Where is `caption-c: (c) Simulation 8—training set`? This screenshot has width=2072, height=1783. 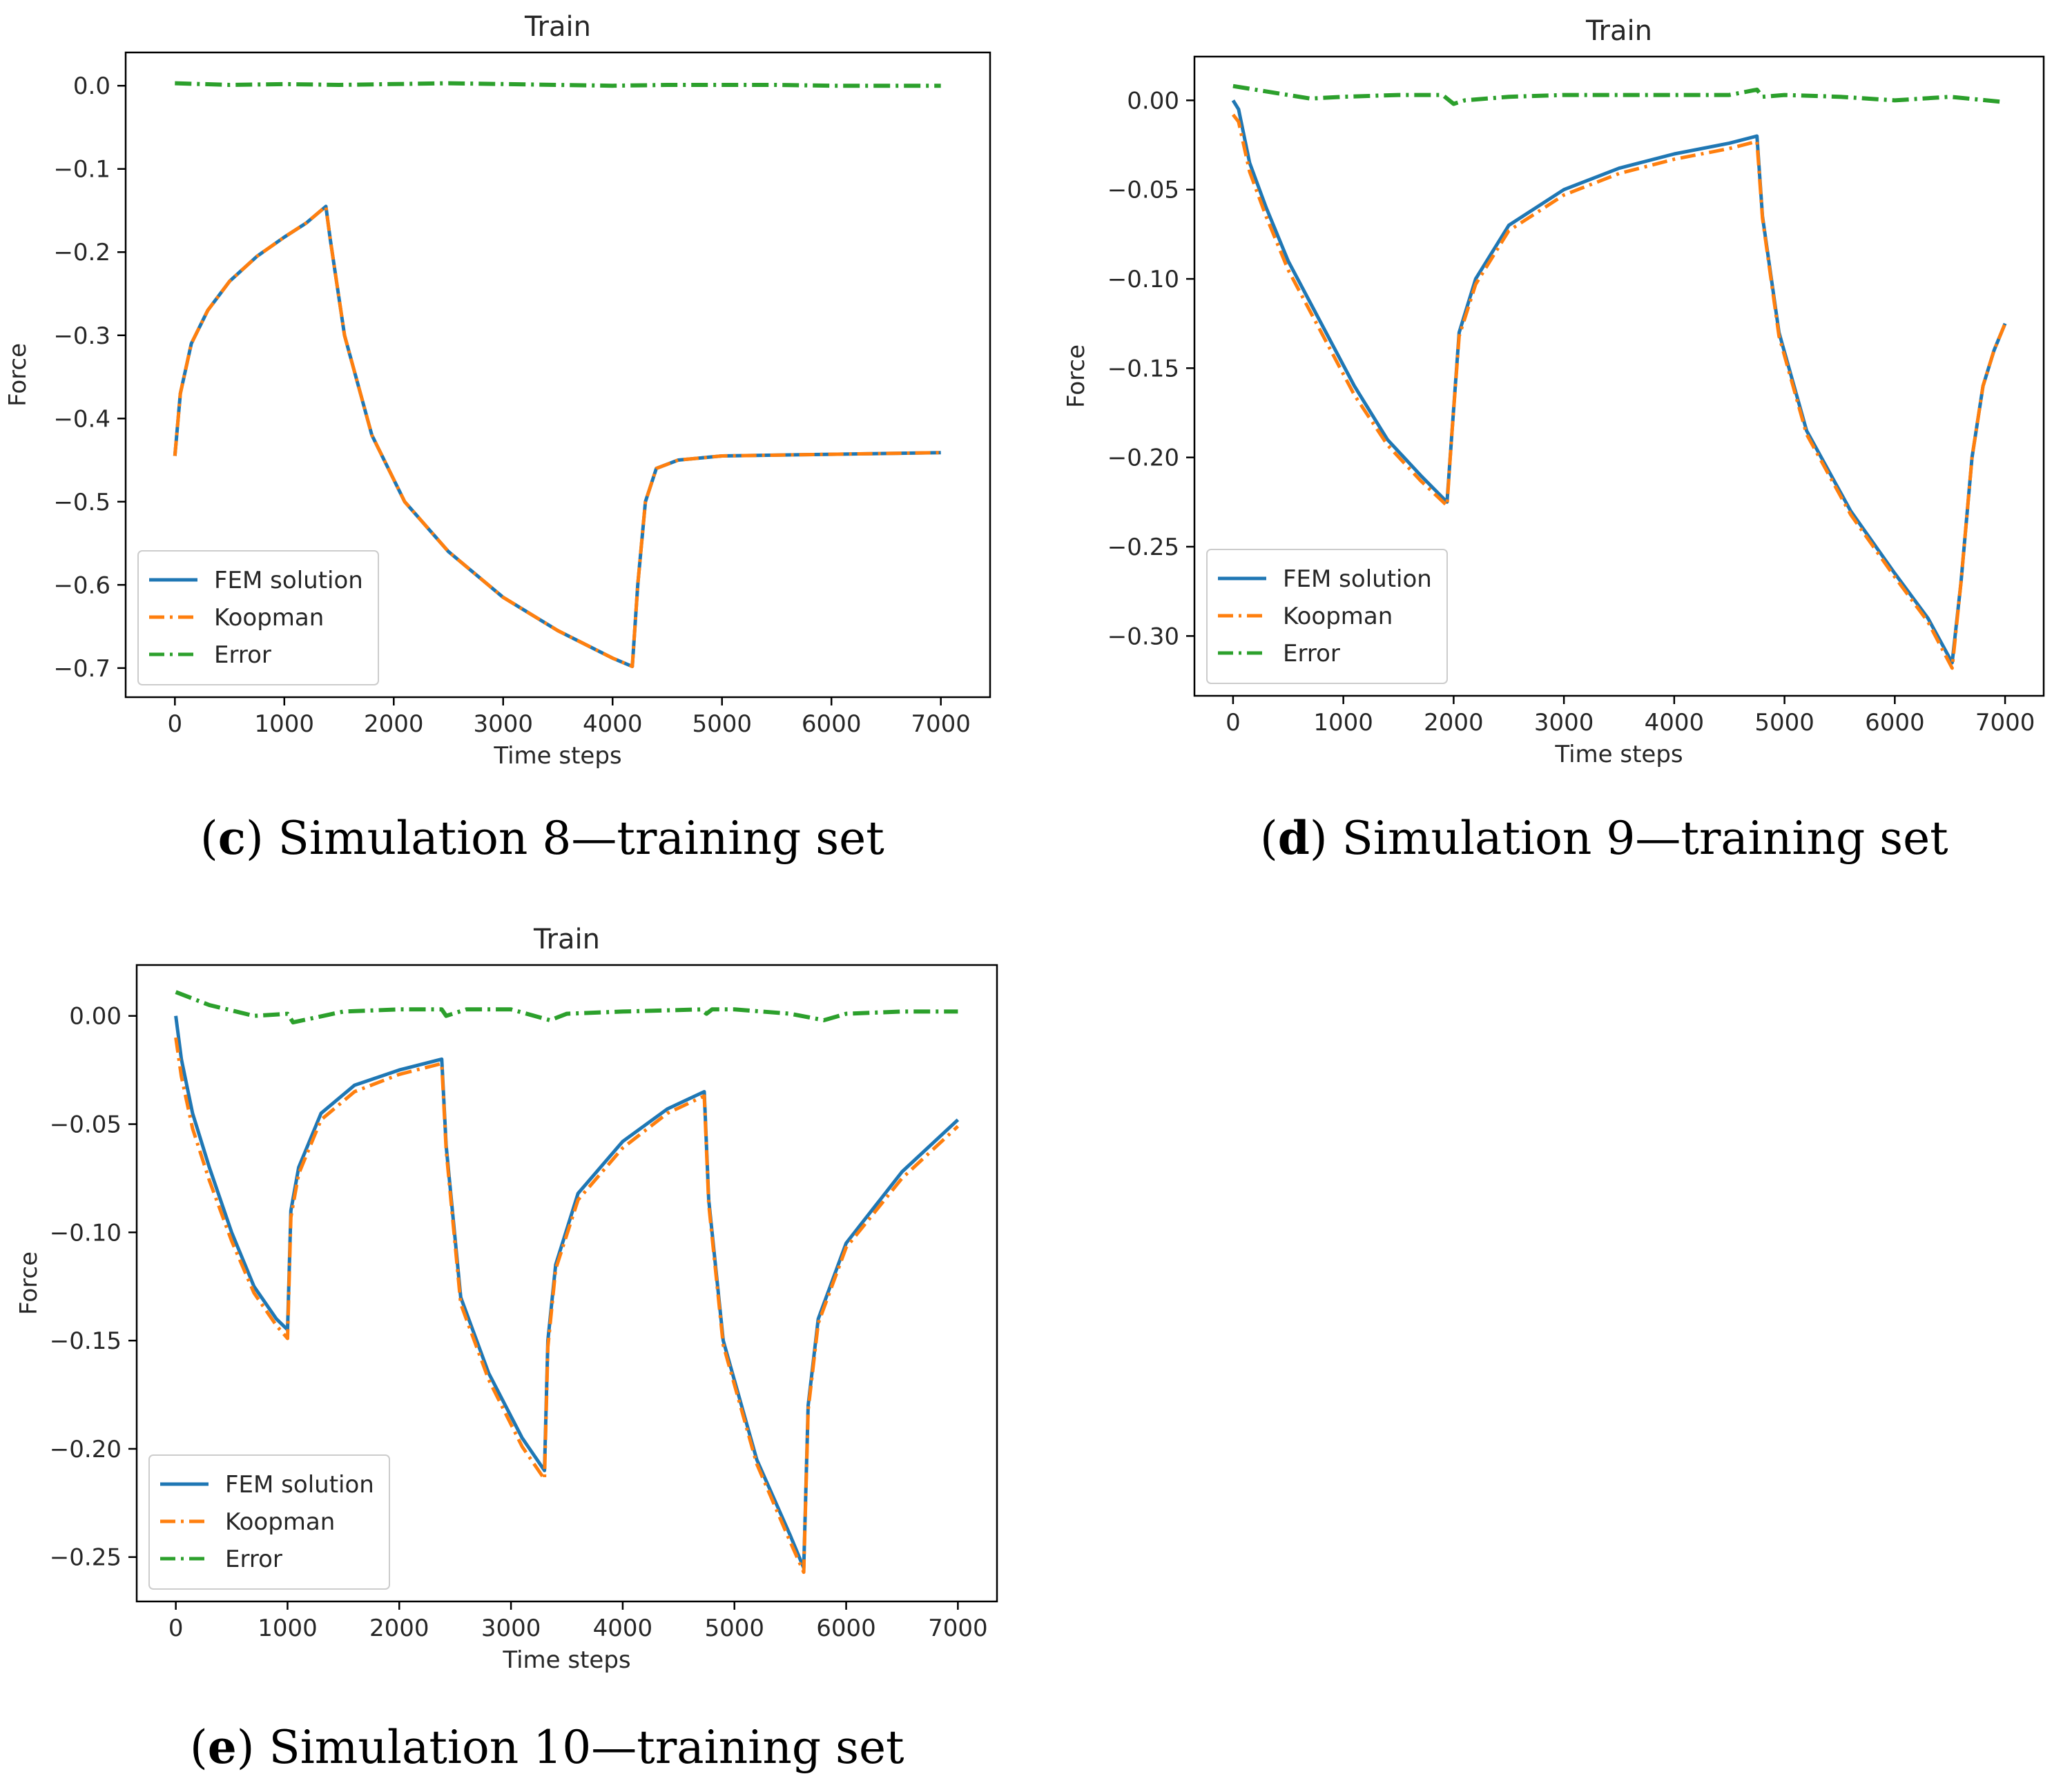
caption-c: (c) Simulation 8—training set is located at coordinates (542, 838).